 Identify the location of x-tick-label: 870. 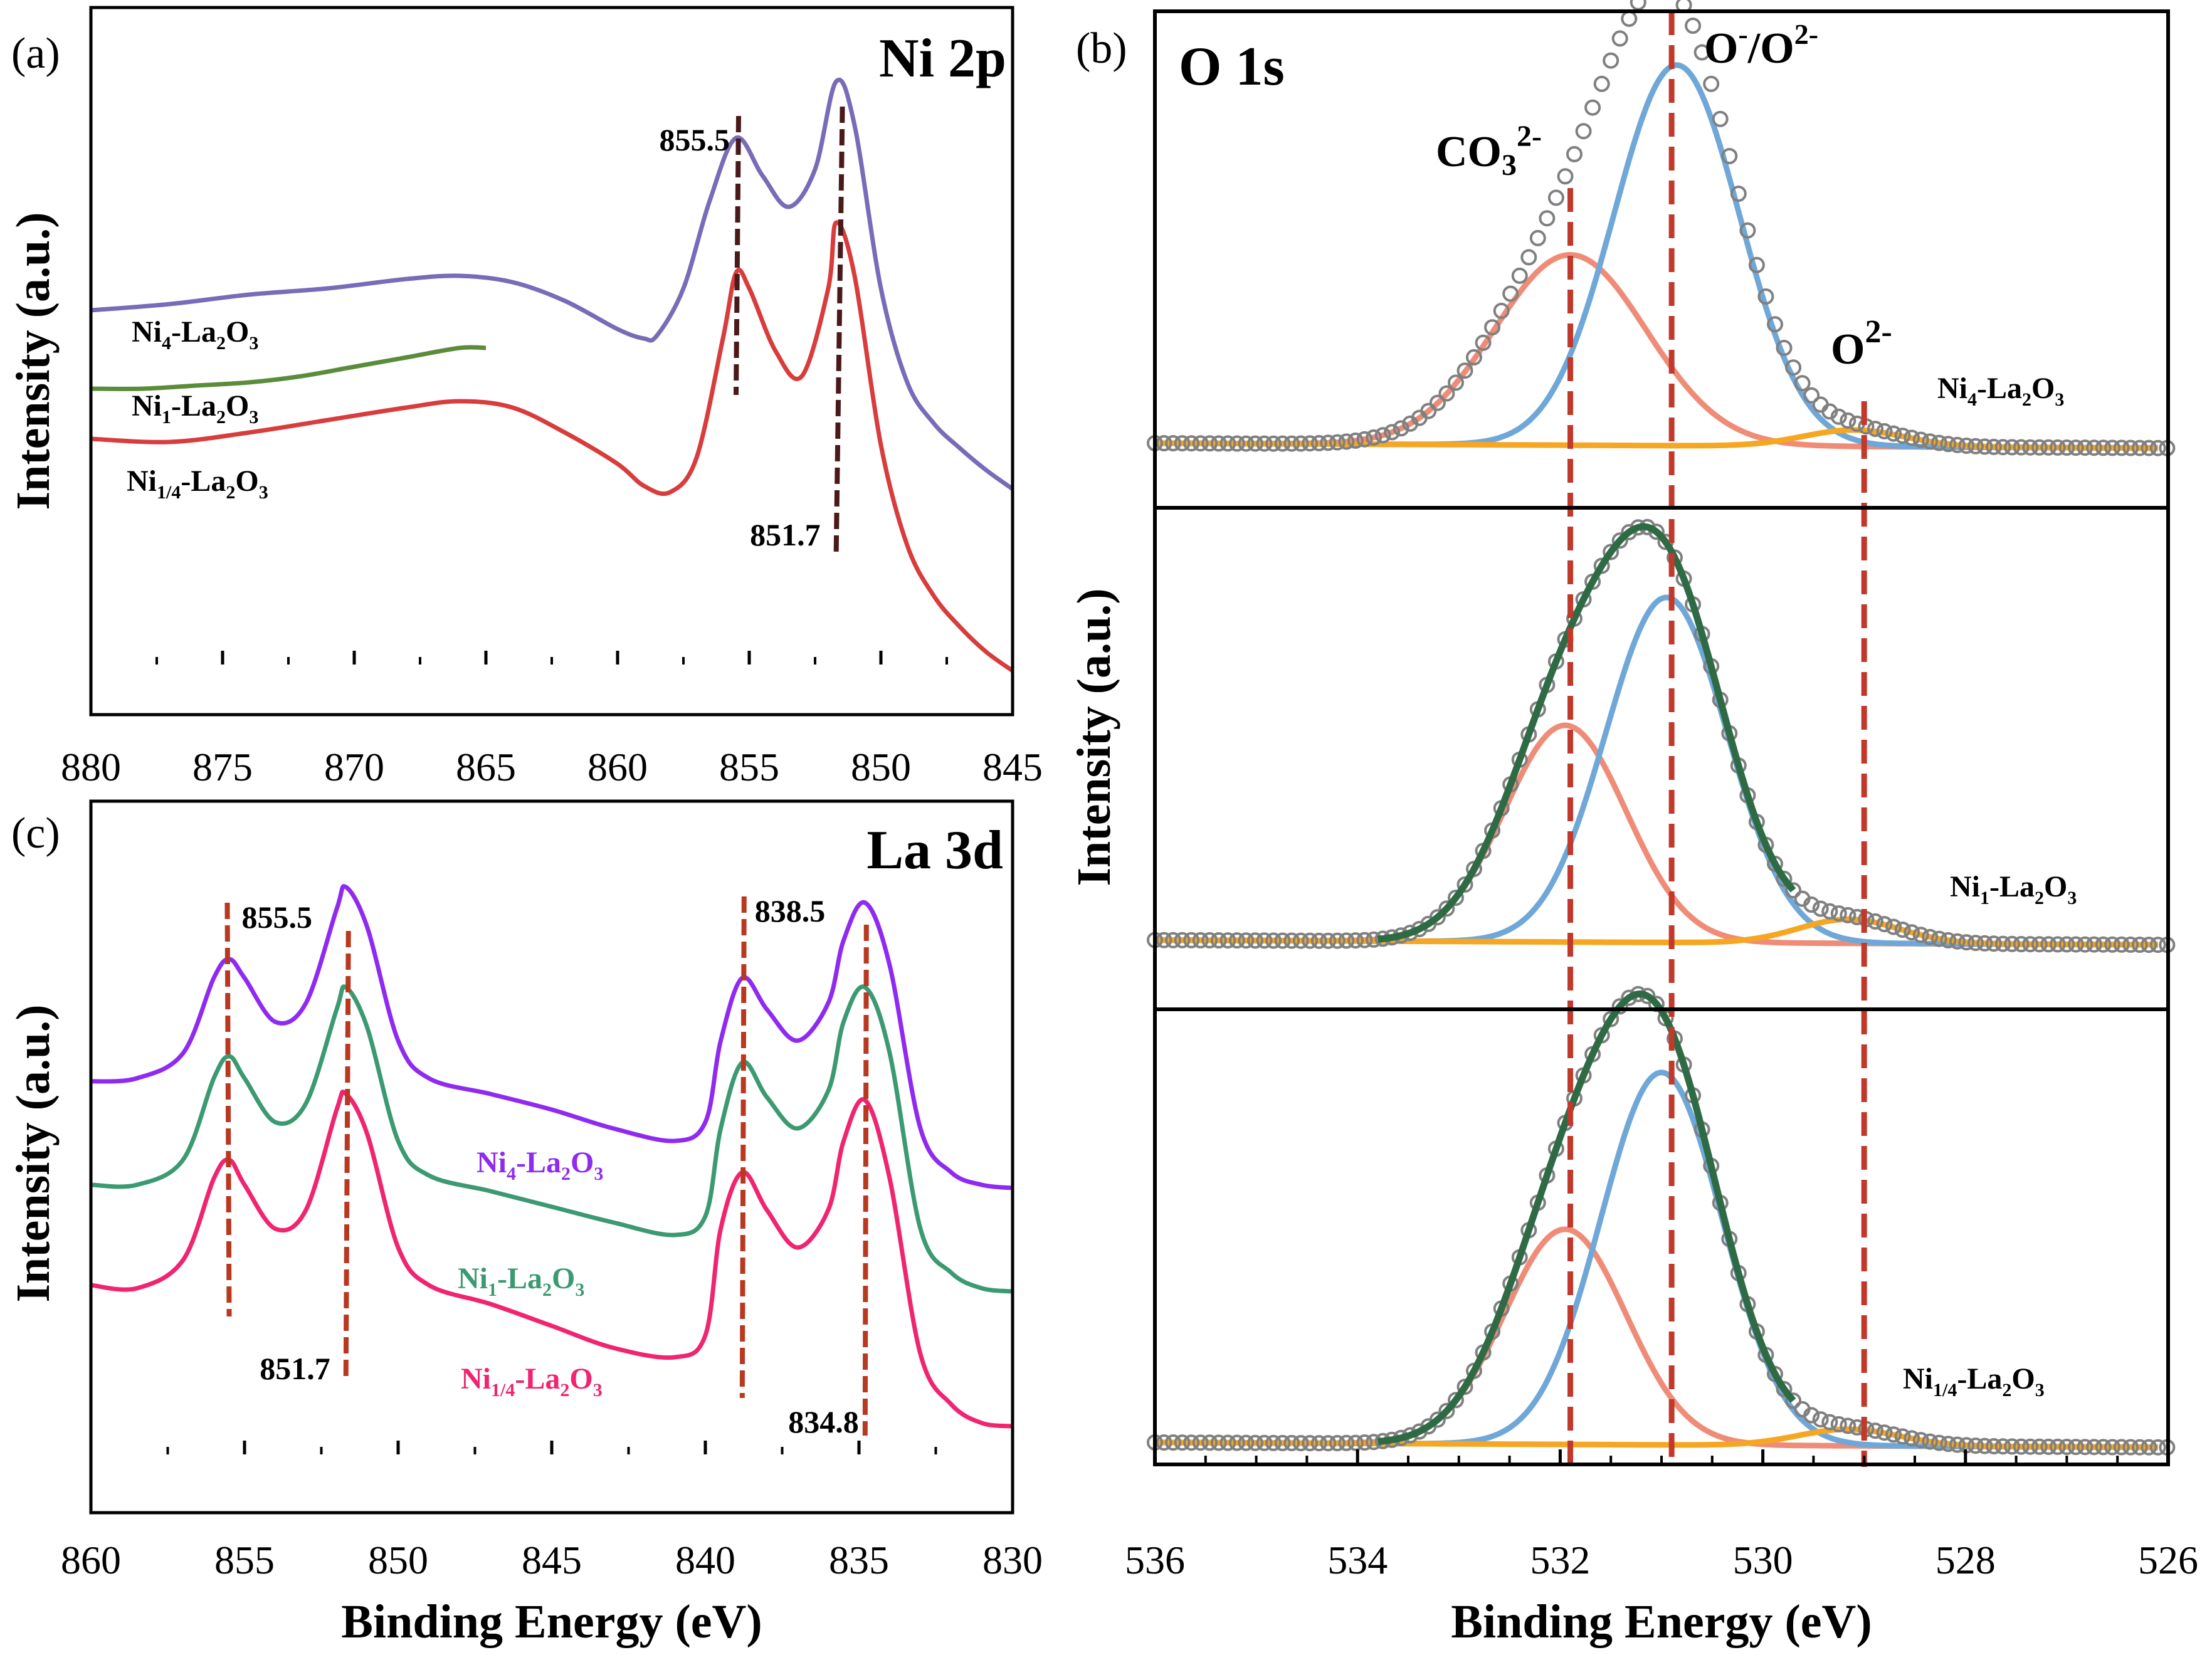
(354, 767).